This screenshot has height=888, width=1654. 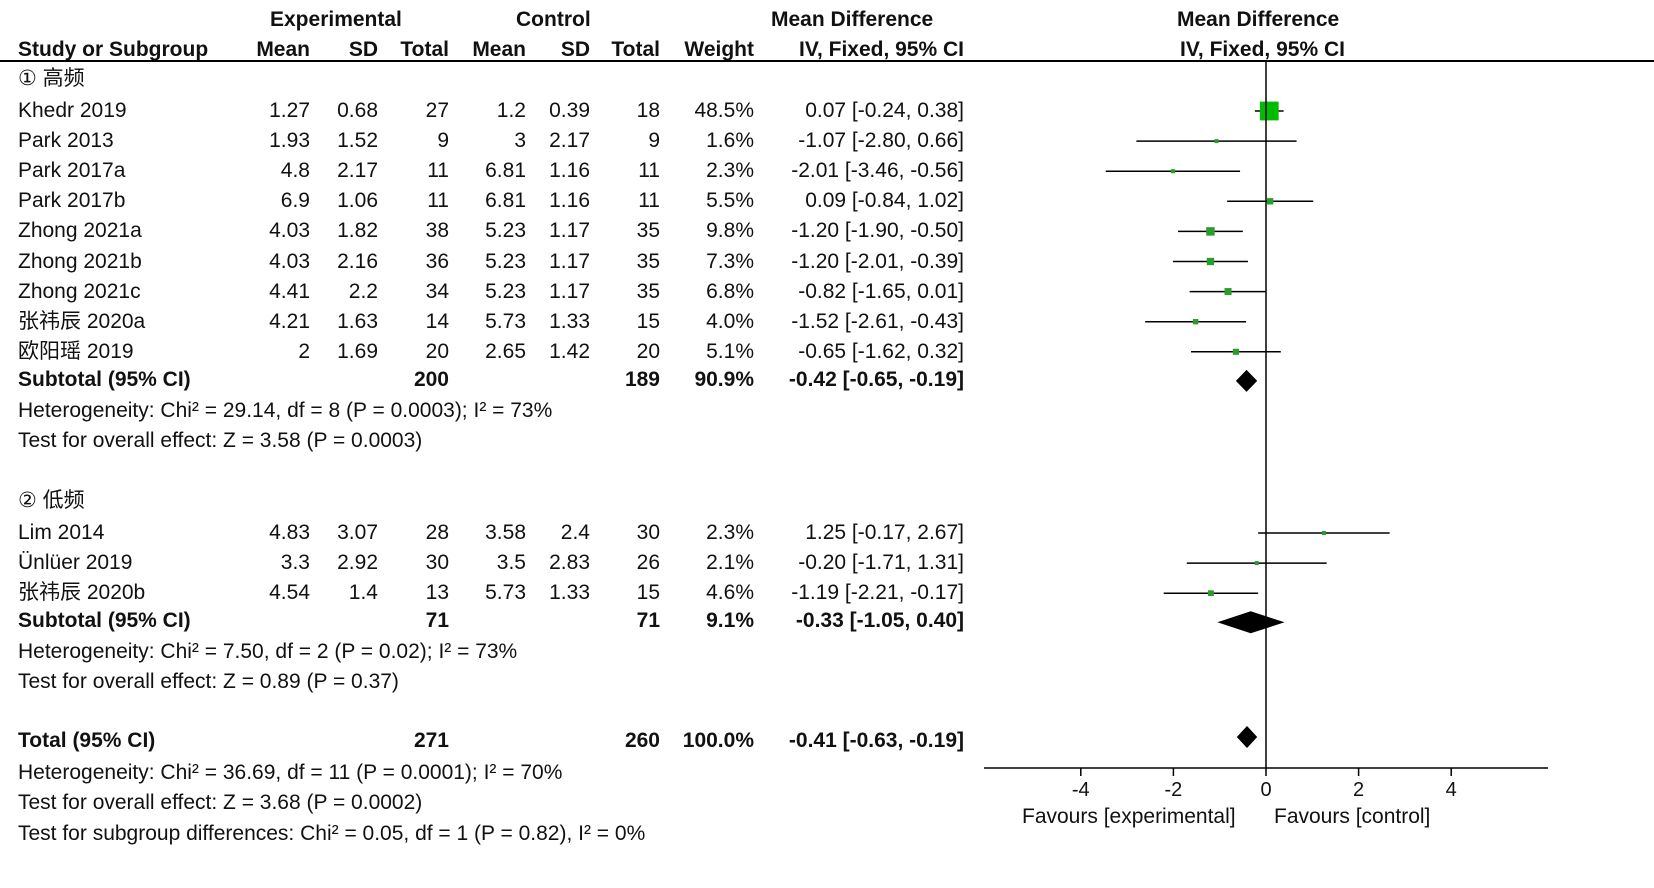 What do you see at coordinates (61, 532) in the screenshot?
I see `study-name: Lim 2014` at bounding box center [61, 532].